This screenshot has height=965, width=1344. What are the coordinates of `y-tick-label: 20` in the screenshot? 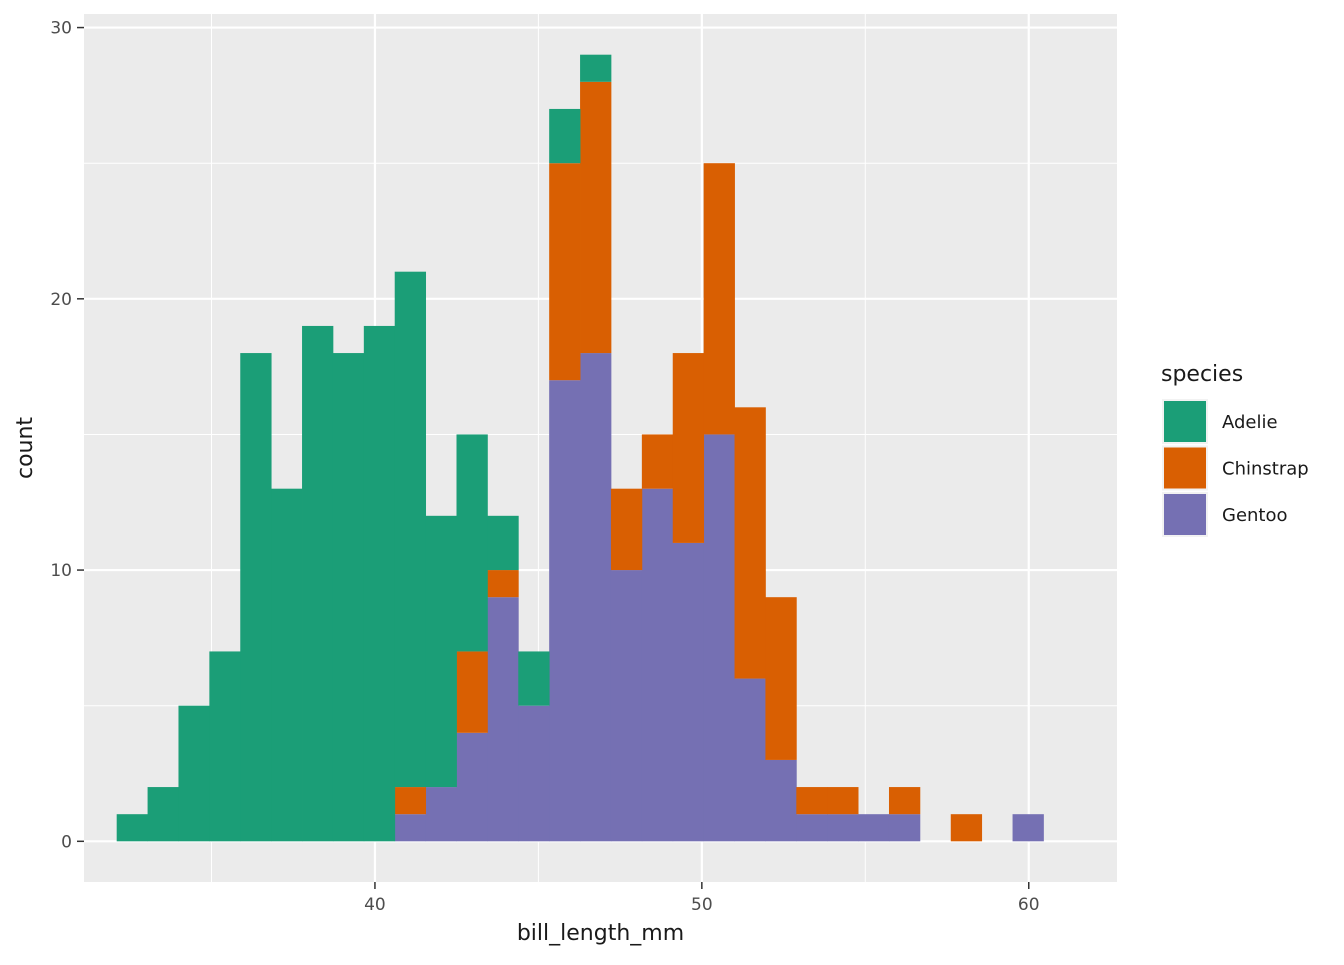 It's located at (61, 300).